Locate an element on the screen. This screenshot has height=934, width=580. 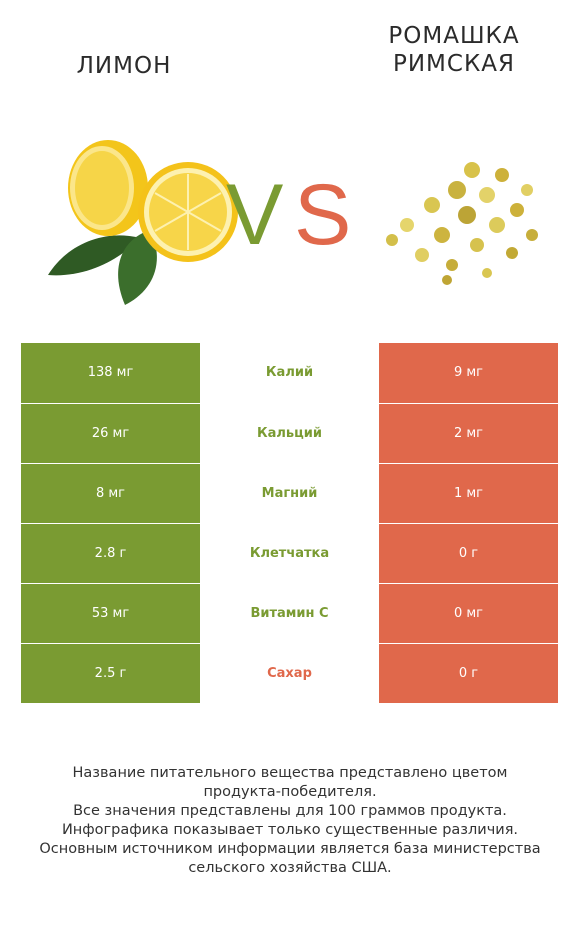
table-row: 2.5 г Сахар 0 г is located at coordinates (289, 673).